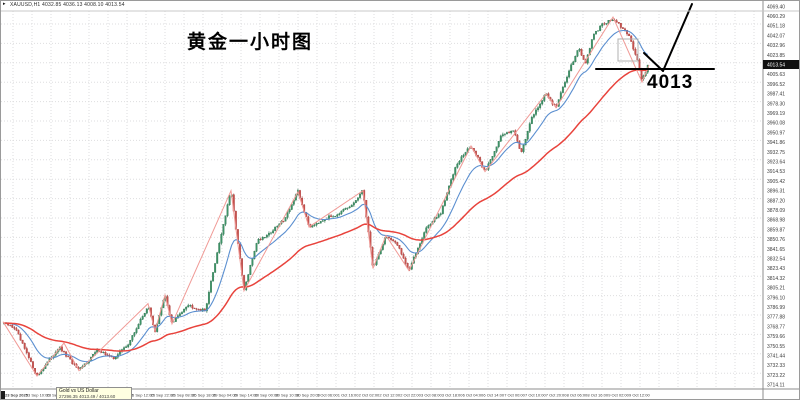 Image resolution: width=800 pixels, height=400 pixels. Describe the element at coordinates (556, 395) in the screenshot. I see `time-axis-label: 7 Oct 20:00` at that location.